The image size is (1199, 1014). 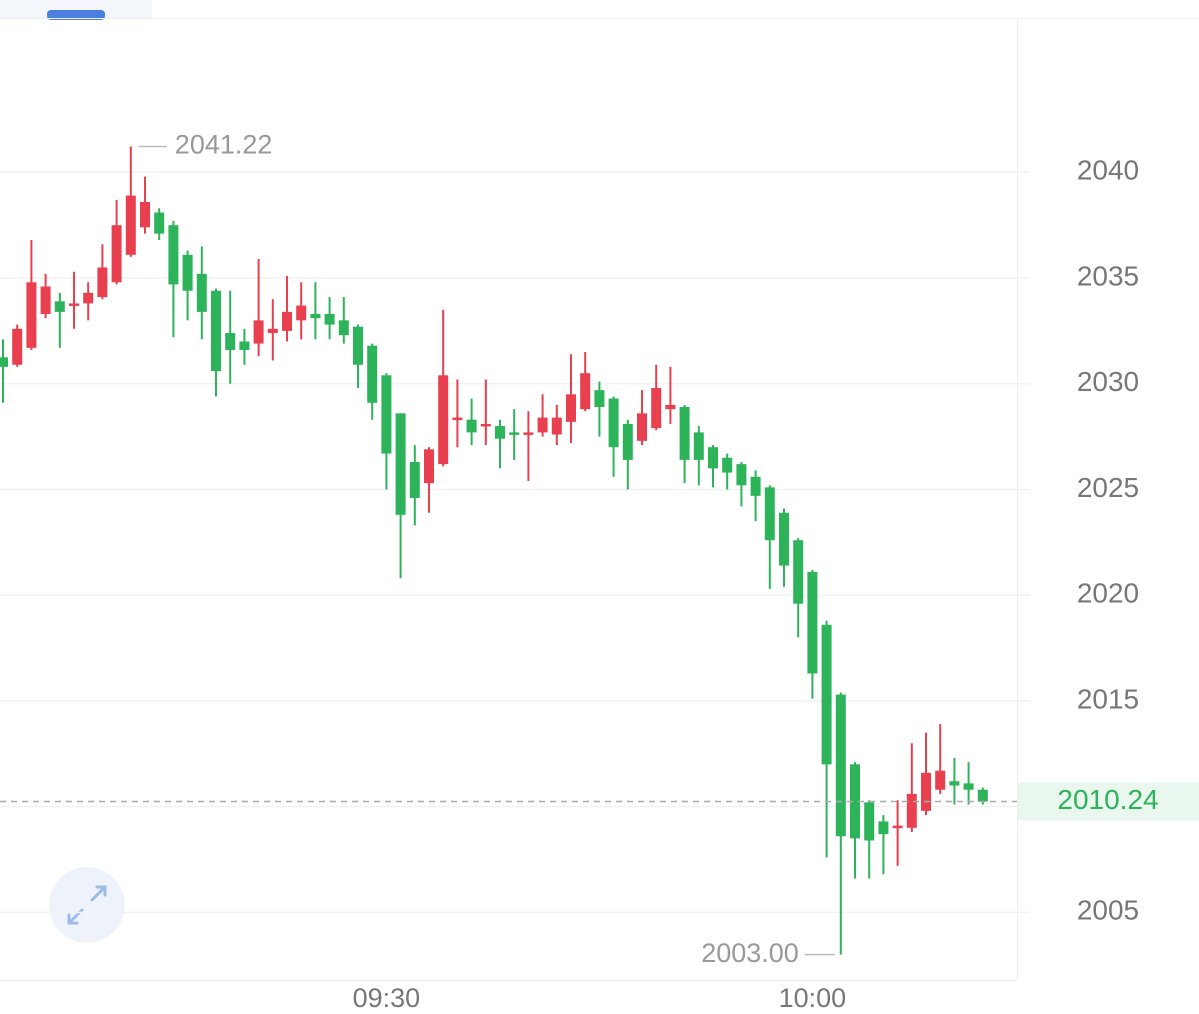 What do you see at coordinates (224, 145) in the screenshot?
I see `high-marker-label: 2041.22` at bounding box center [224, 145].